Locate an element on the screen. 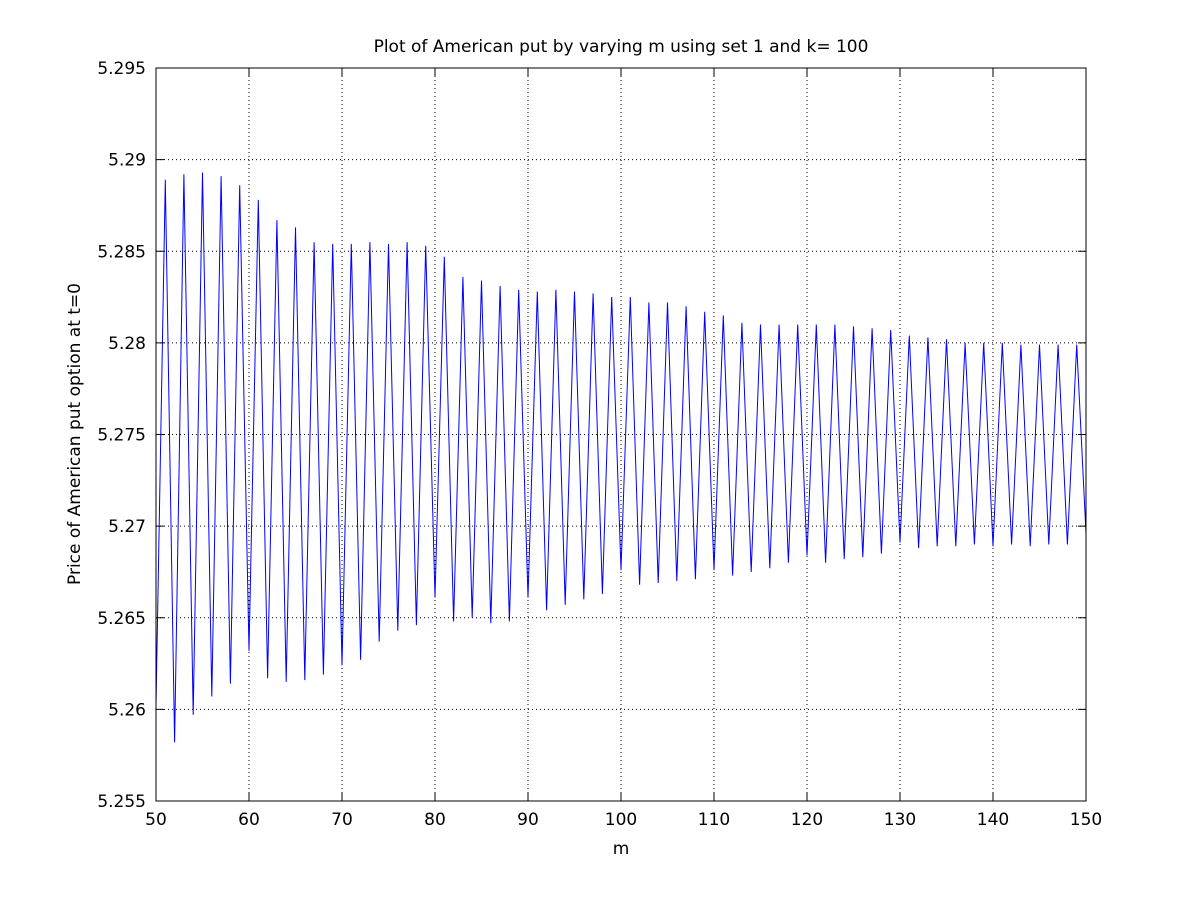 The image size is (1200, 904). x-tick-label: 80 is located at coordinates (435, 820).